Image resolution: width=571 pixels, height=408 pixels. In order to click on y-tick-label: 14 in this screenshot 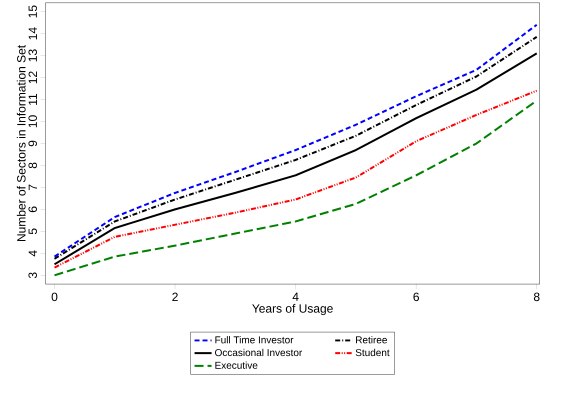, I will do `click(32, 33)`.